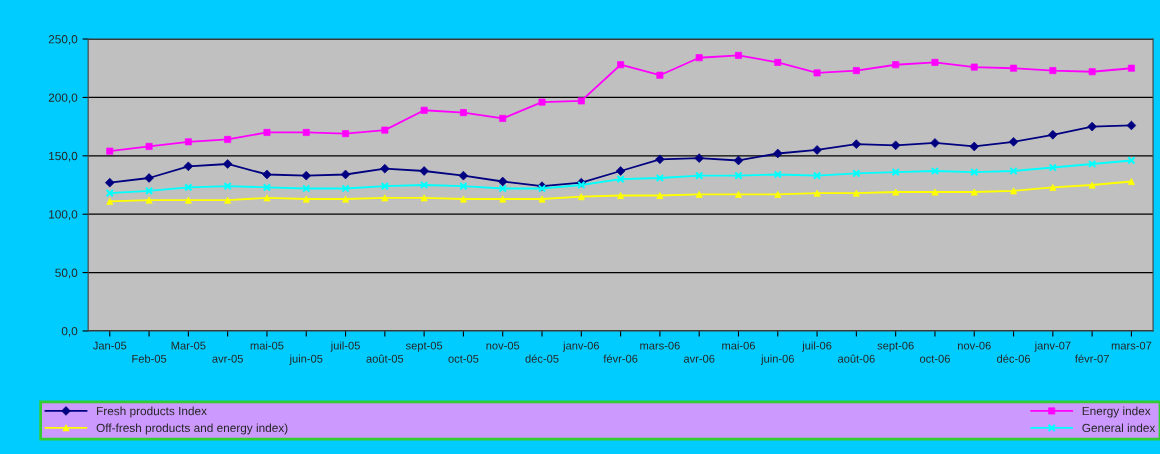 This screenshot has width=1160, height=454. I want to click on y-tick-label: 100,0, so click(63, 215).